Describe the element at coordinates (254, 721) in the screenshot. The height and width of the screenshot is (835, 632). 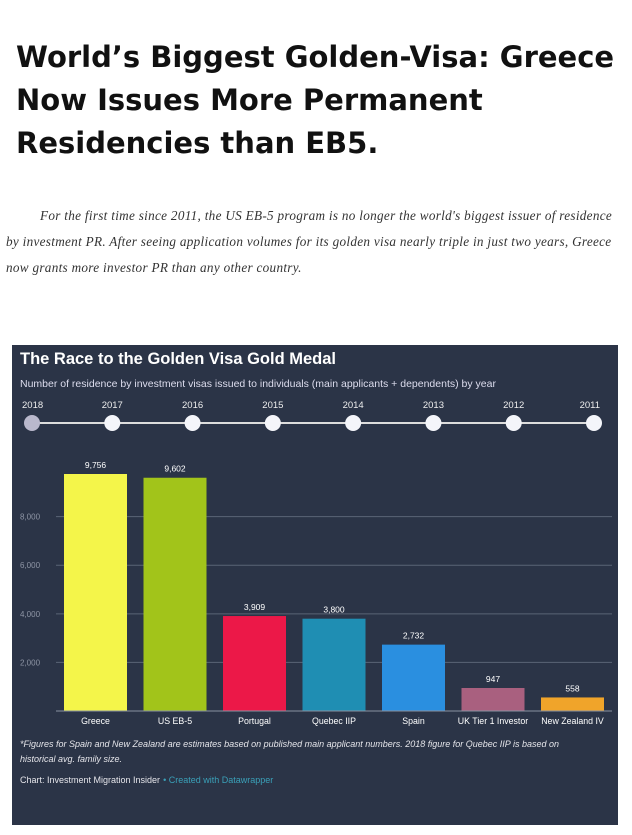
I see `x-tick-label: Portugal` at that location.